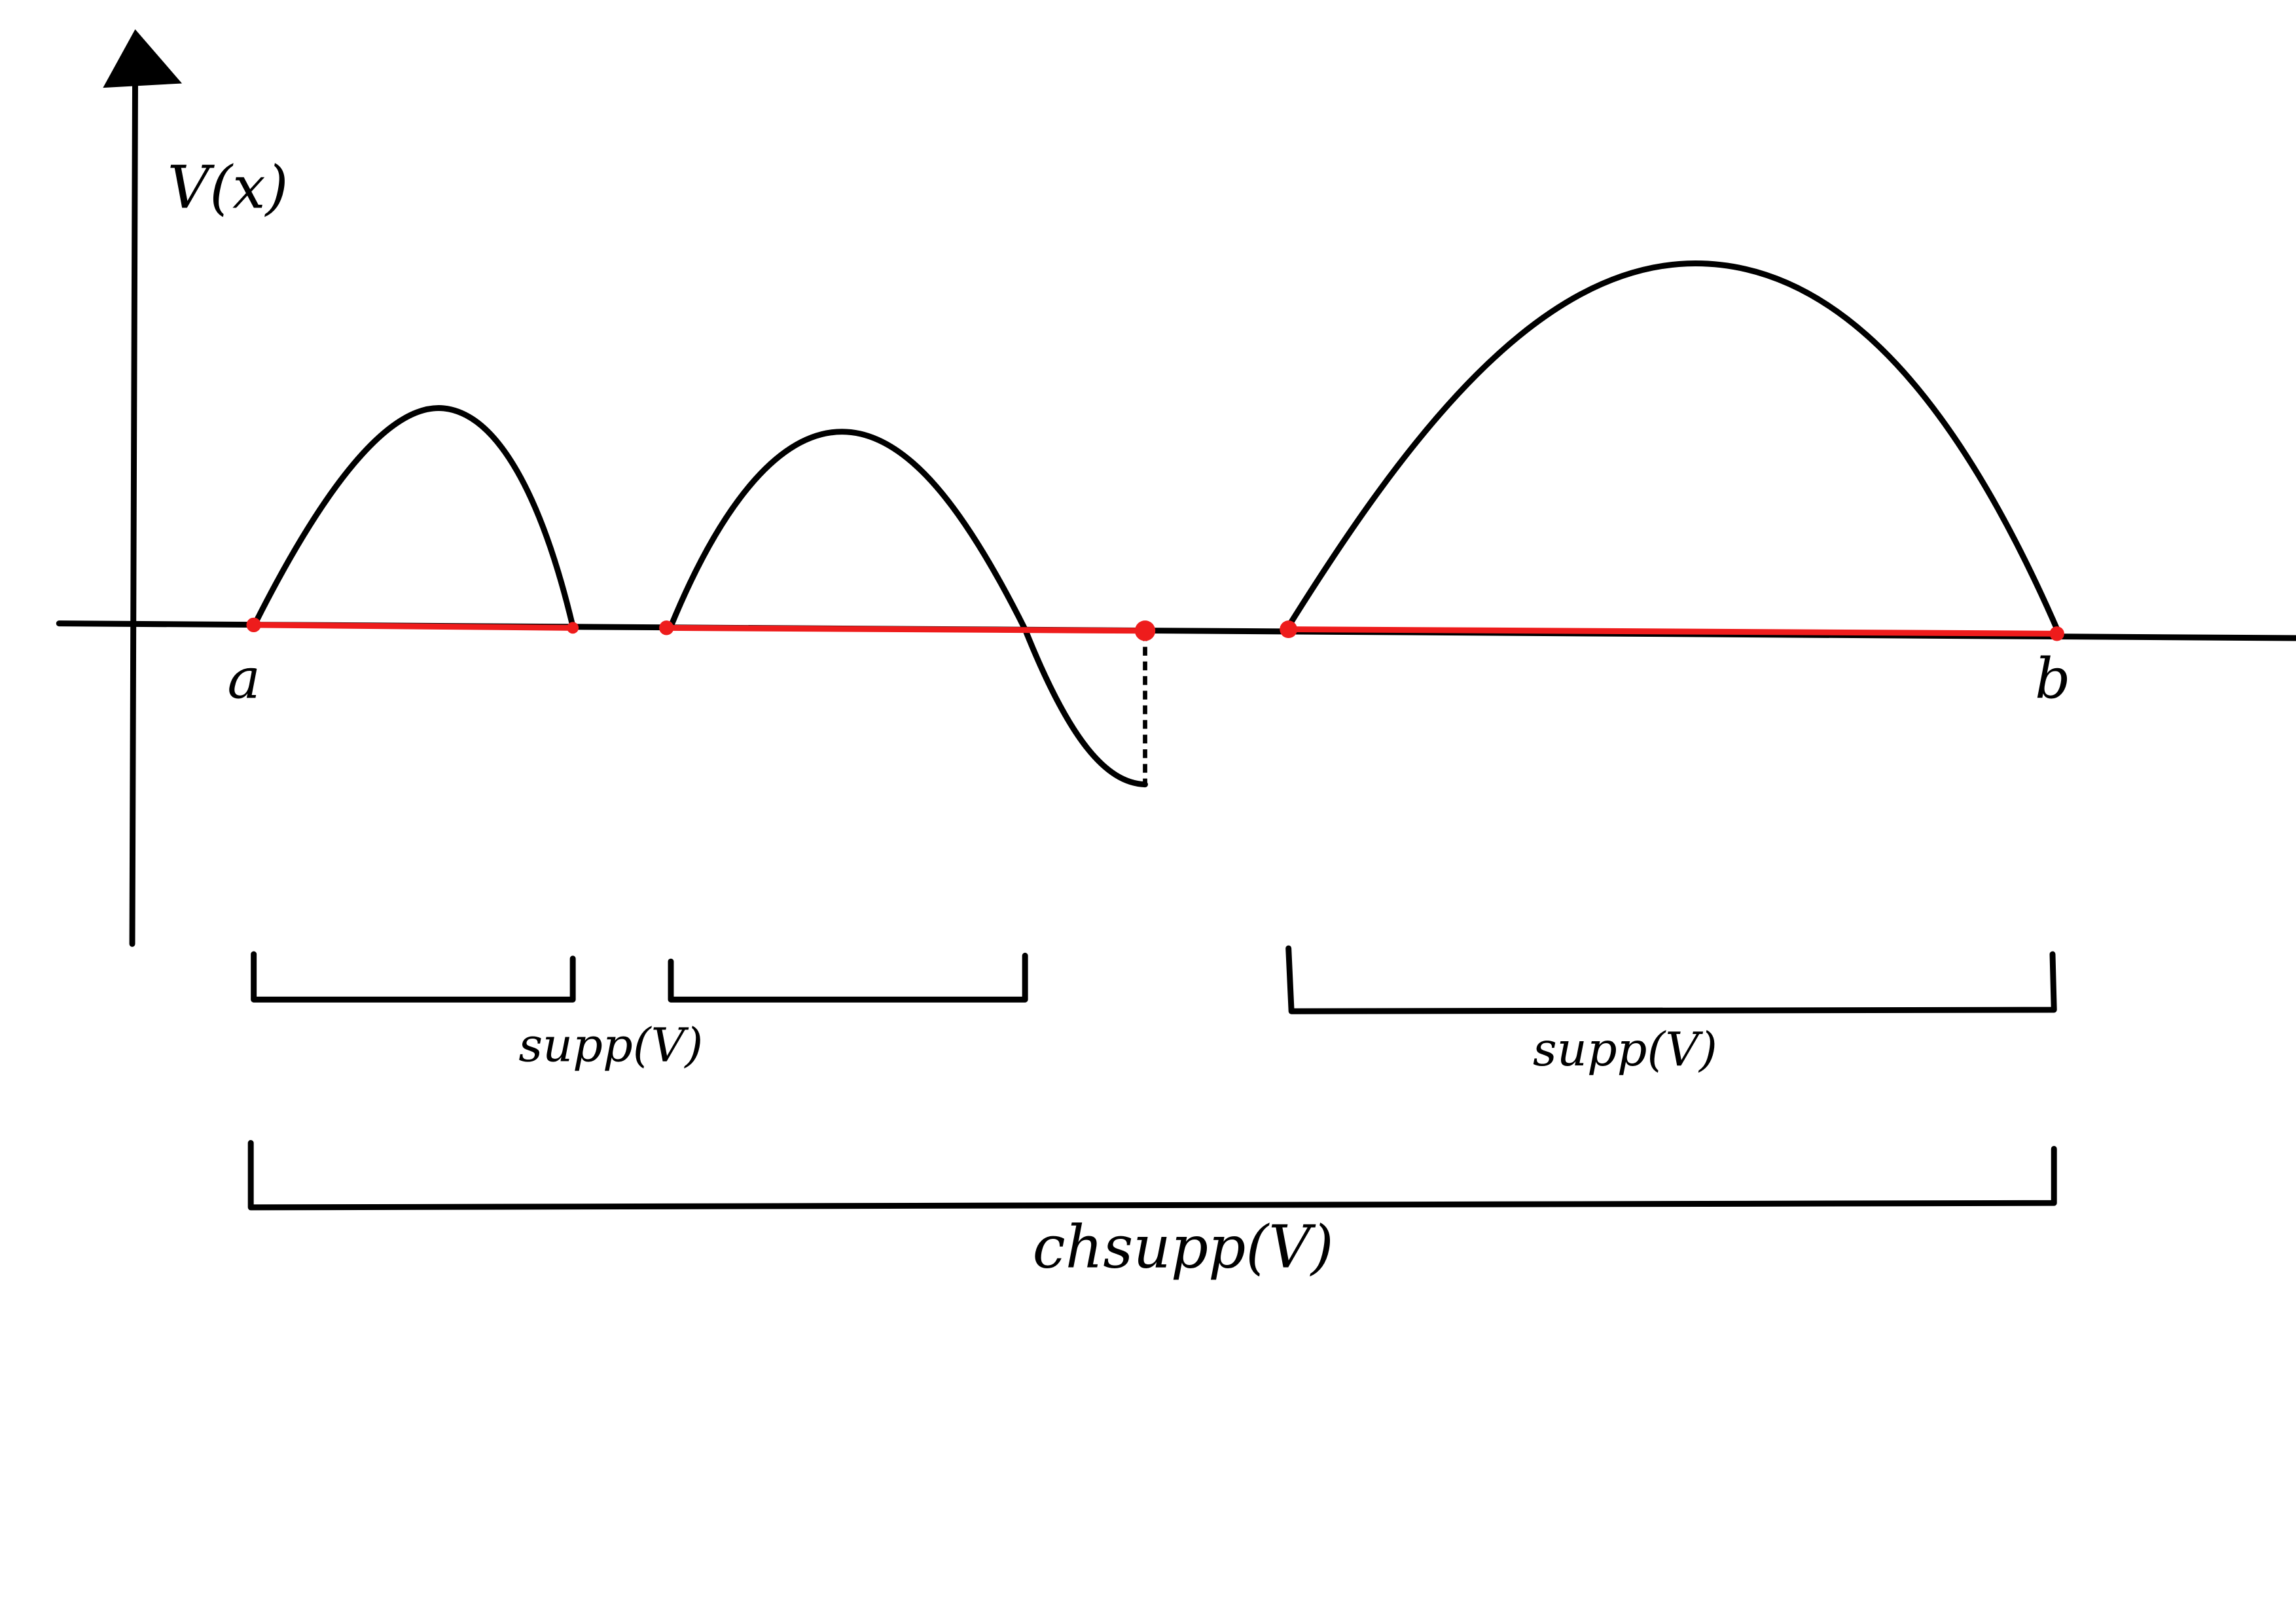 This screenshot has width=2296, height=1623. I want to click on points, so click(1155, 629).